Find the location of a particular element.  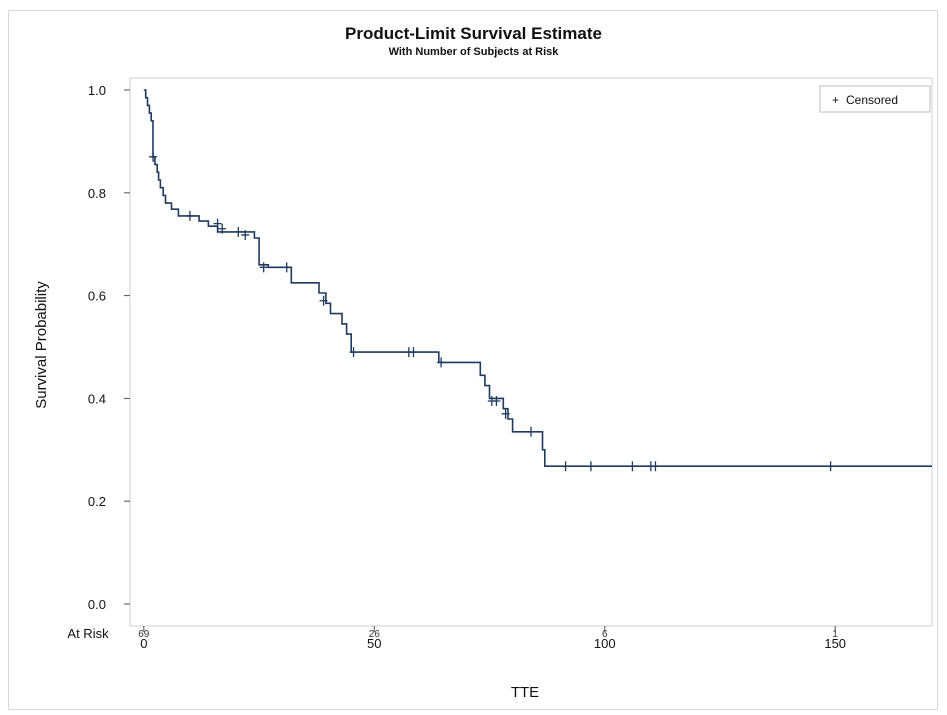

legend-symbol: + is located at coordinates (835, 100).